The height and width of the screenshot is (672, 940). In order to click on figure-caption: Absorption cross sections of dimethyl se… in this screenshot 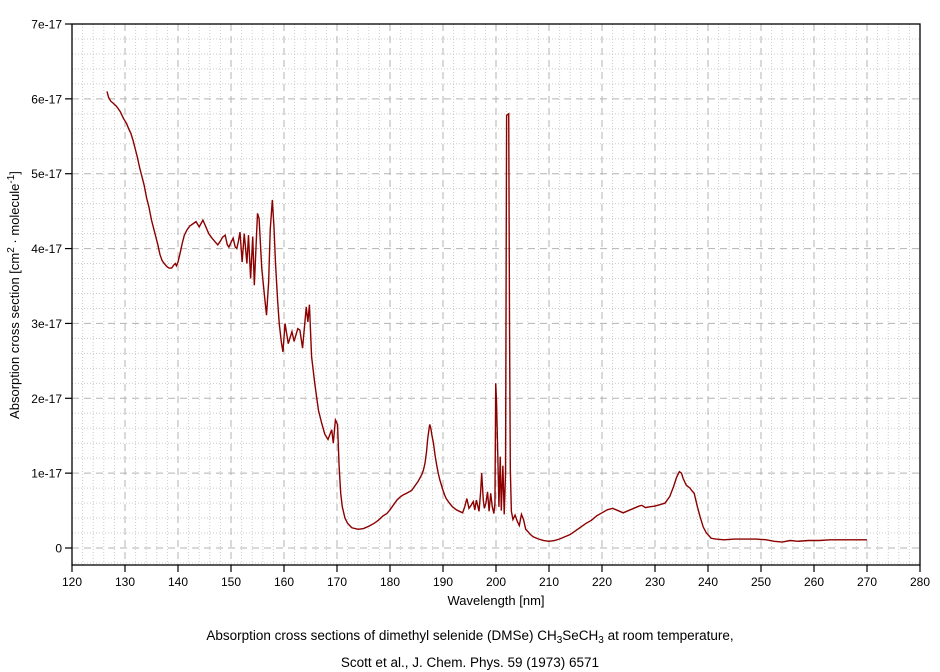, I will do `click(470, 648)`.